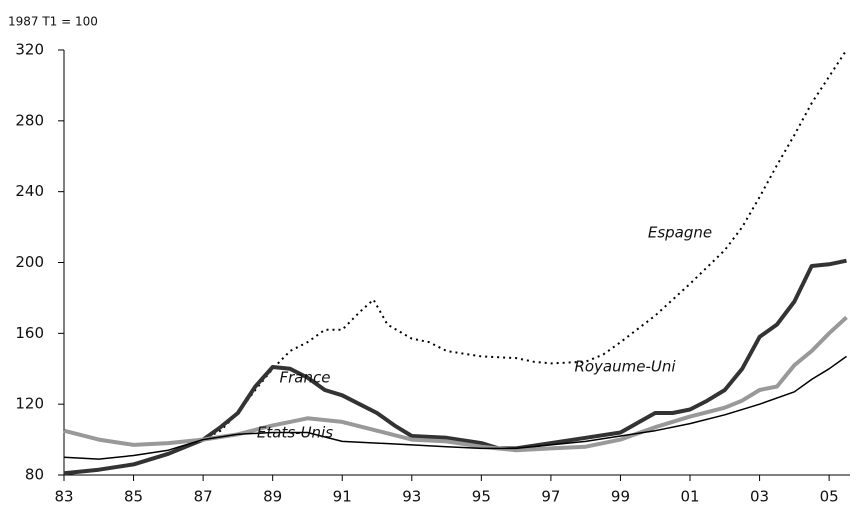 This screenshot has width=858, height=513. What do you see at coordinates (272, 497) in the screenshot?
I see `x-tick-label: 89` at bounding box center [272, 497].